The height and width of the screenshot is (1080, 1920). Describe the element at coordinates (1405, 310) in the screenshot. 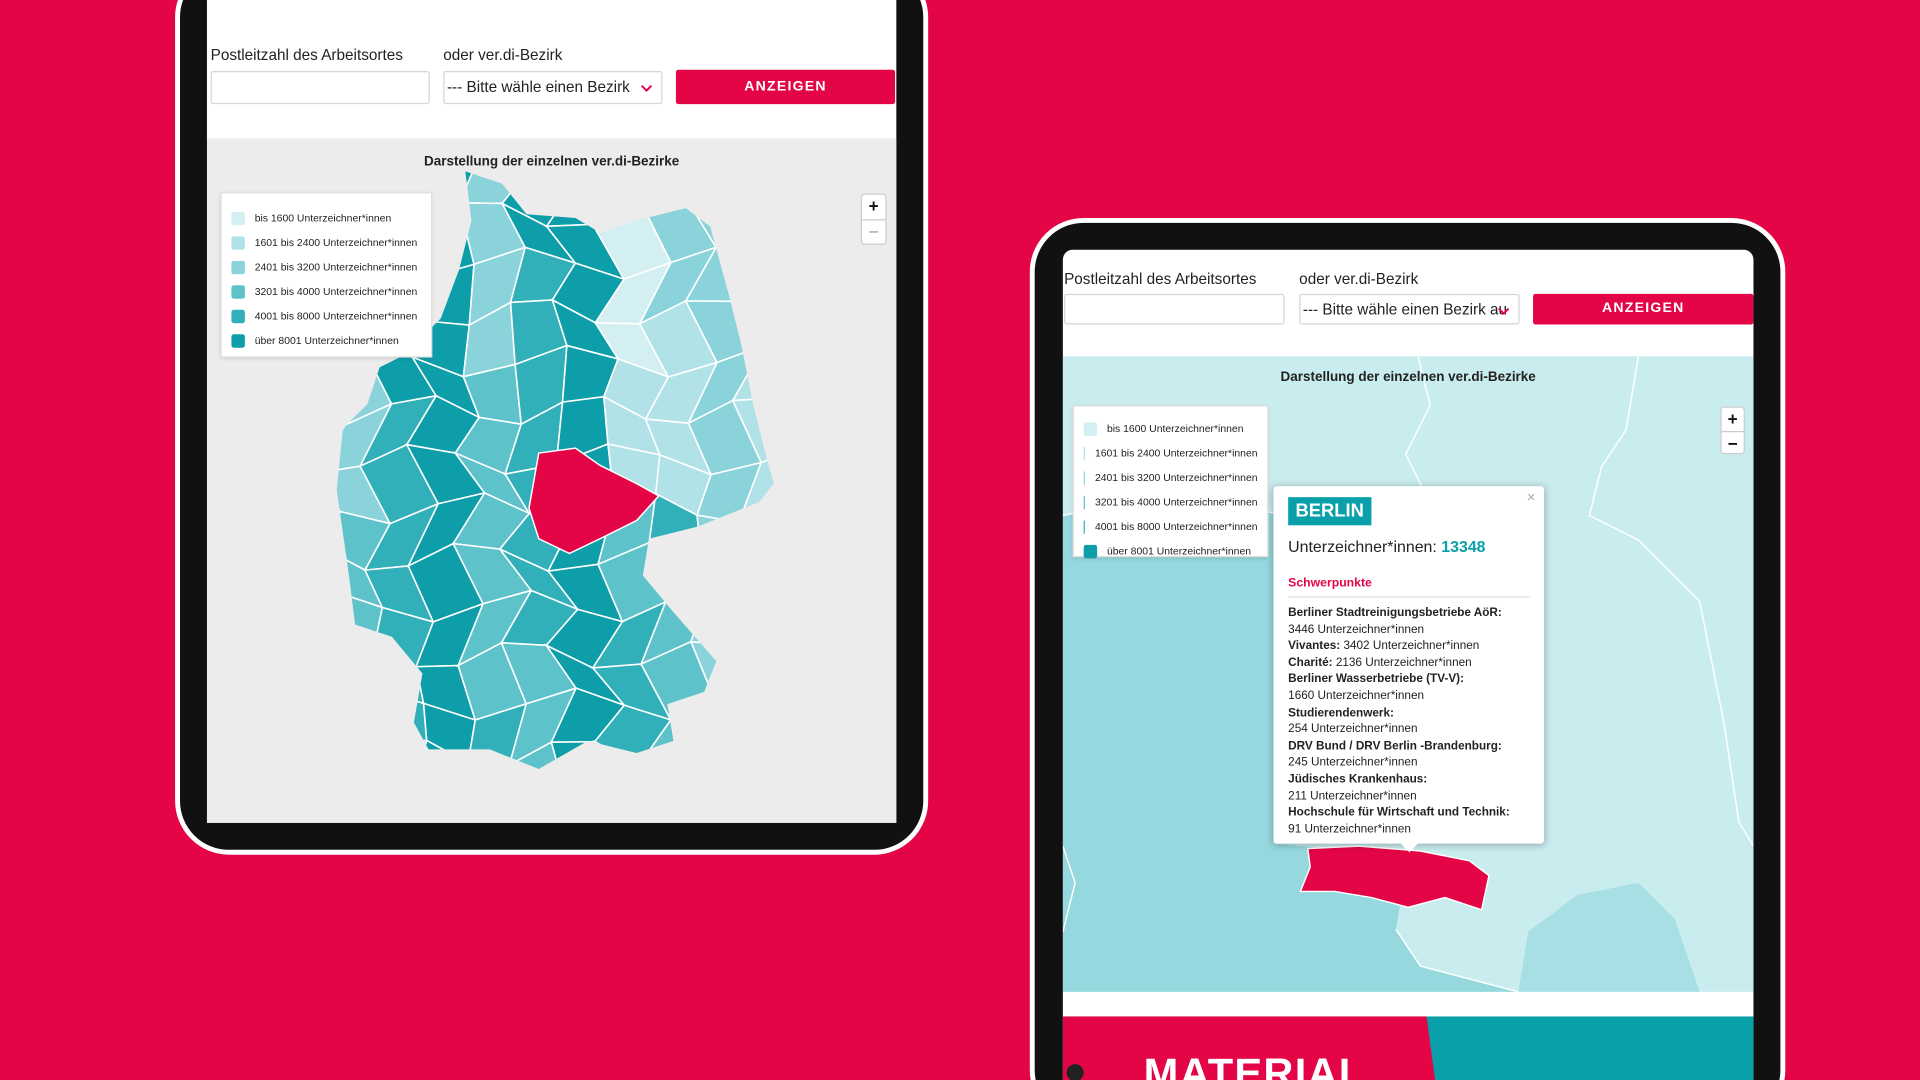

I see `select-text: --- Bitte wähle einen Bezirk au` at that location.